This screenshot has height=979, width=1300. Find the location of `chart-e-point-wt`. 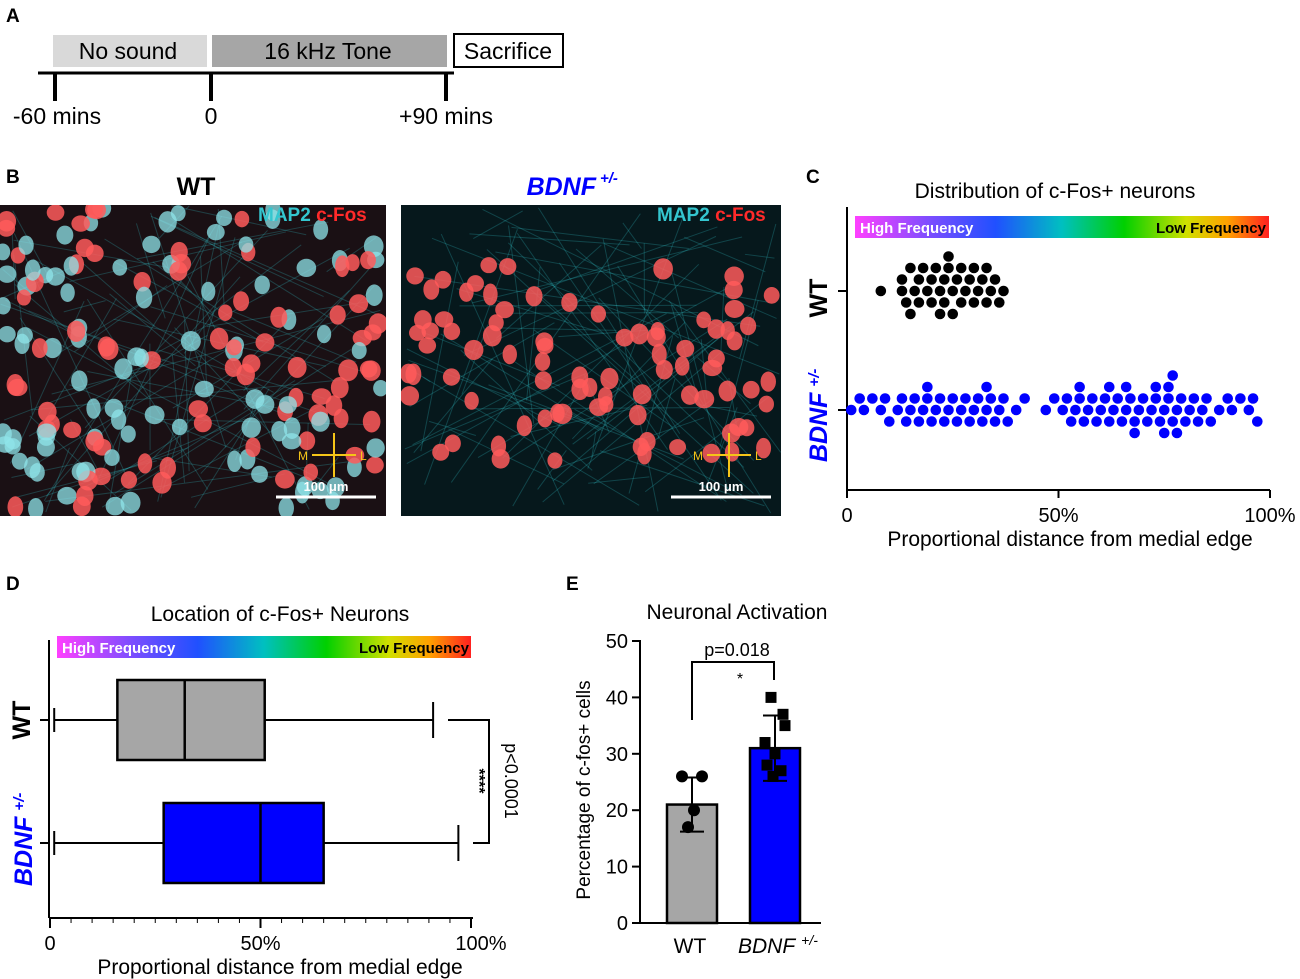

chart-e-point-wt is located at coordinates (694, 810).